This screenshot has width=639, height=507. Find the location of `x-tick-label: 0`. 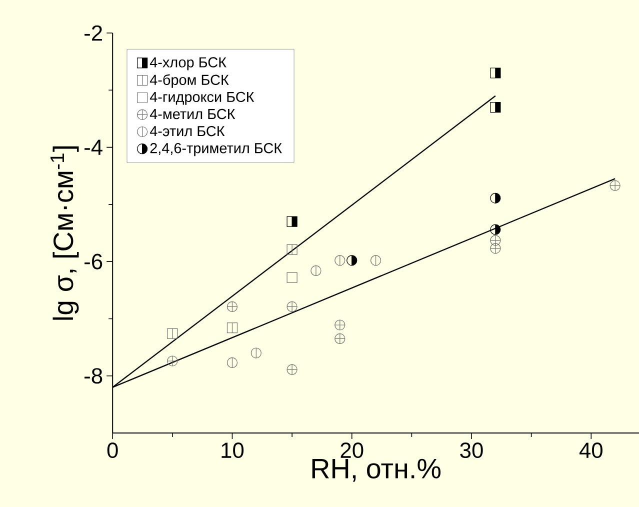

x-tick-label: 0 is located at coordinates (112, 450).